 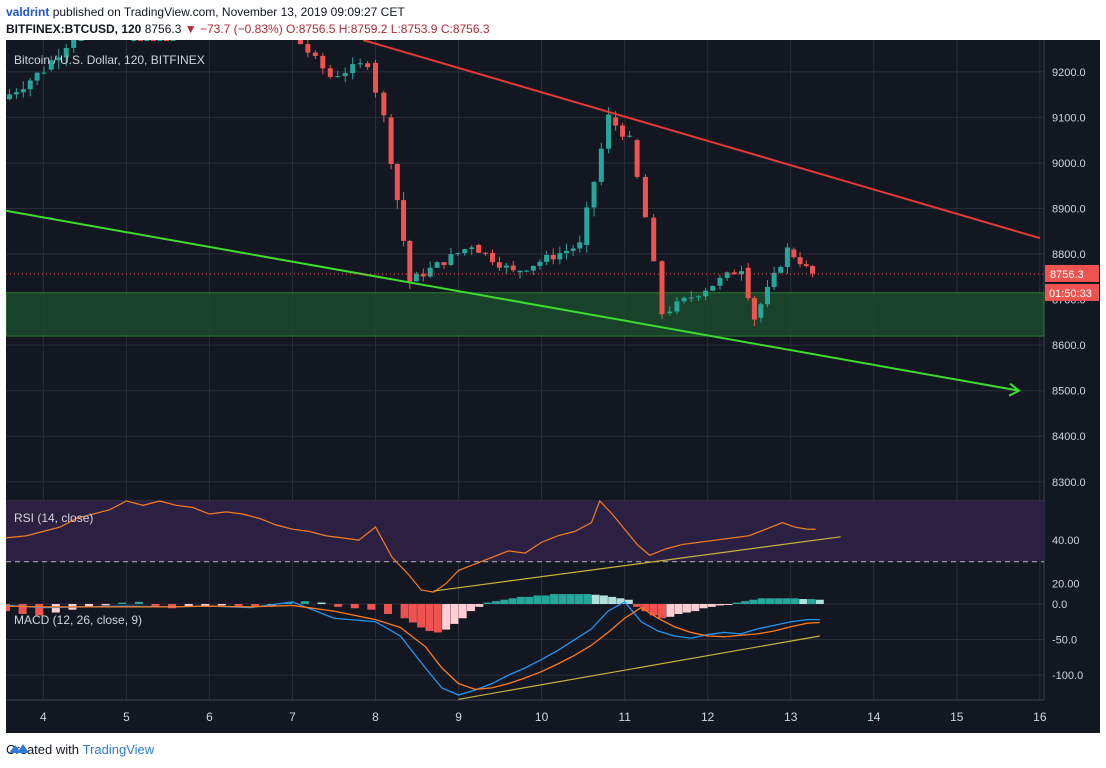 I want to click on rsi-tick-label: 40.00, so click(x=1066, y=541).